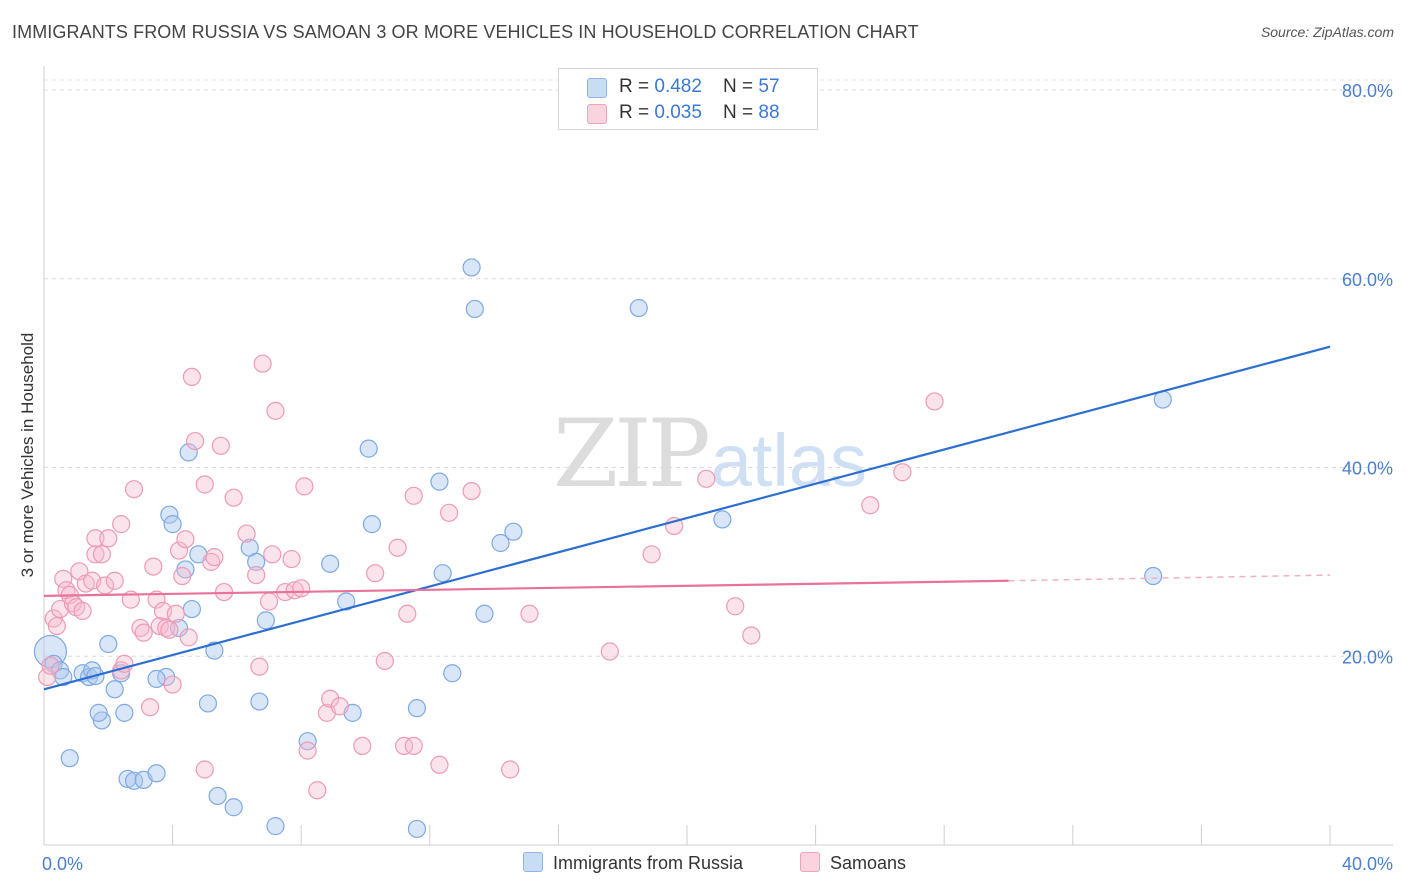 The height and width of the screenshot is (892, 1406). Describe the element at coordinates (1169, 578) in the screenshot. I see `trendline-samoa-extension` at that location.